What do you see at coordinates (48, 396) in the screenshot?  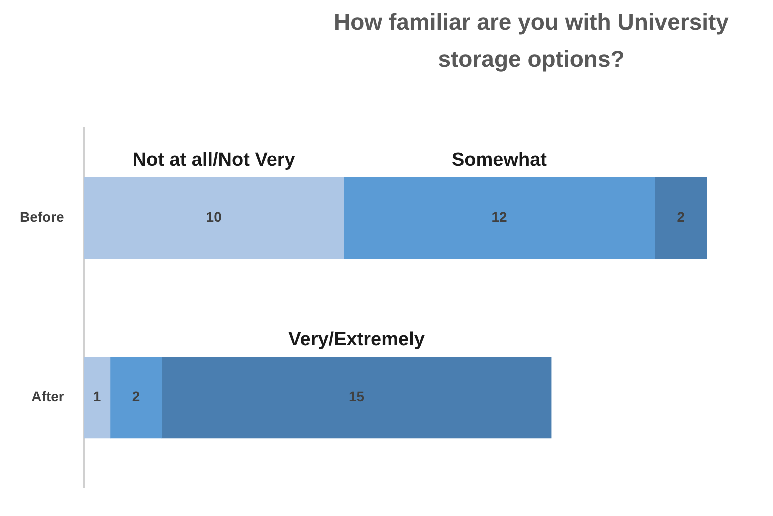 I see `y-tick-label: After` at bounding box center [48, 396].